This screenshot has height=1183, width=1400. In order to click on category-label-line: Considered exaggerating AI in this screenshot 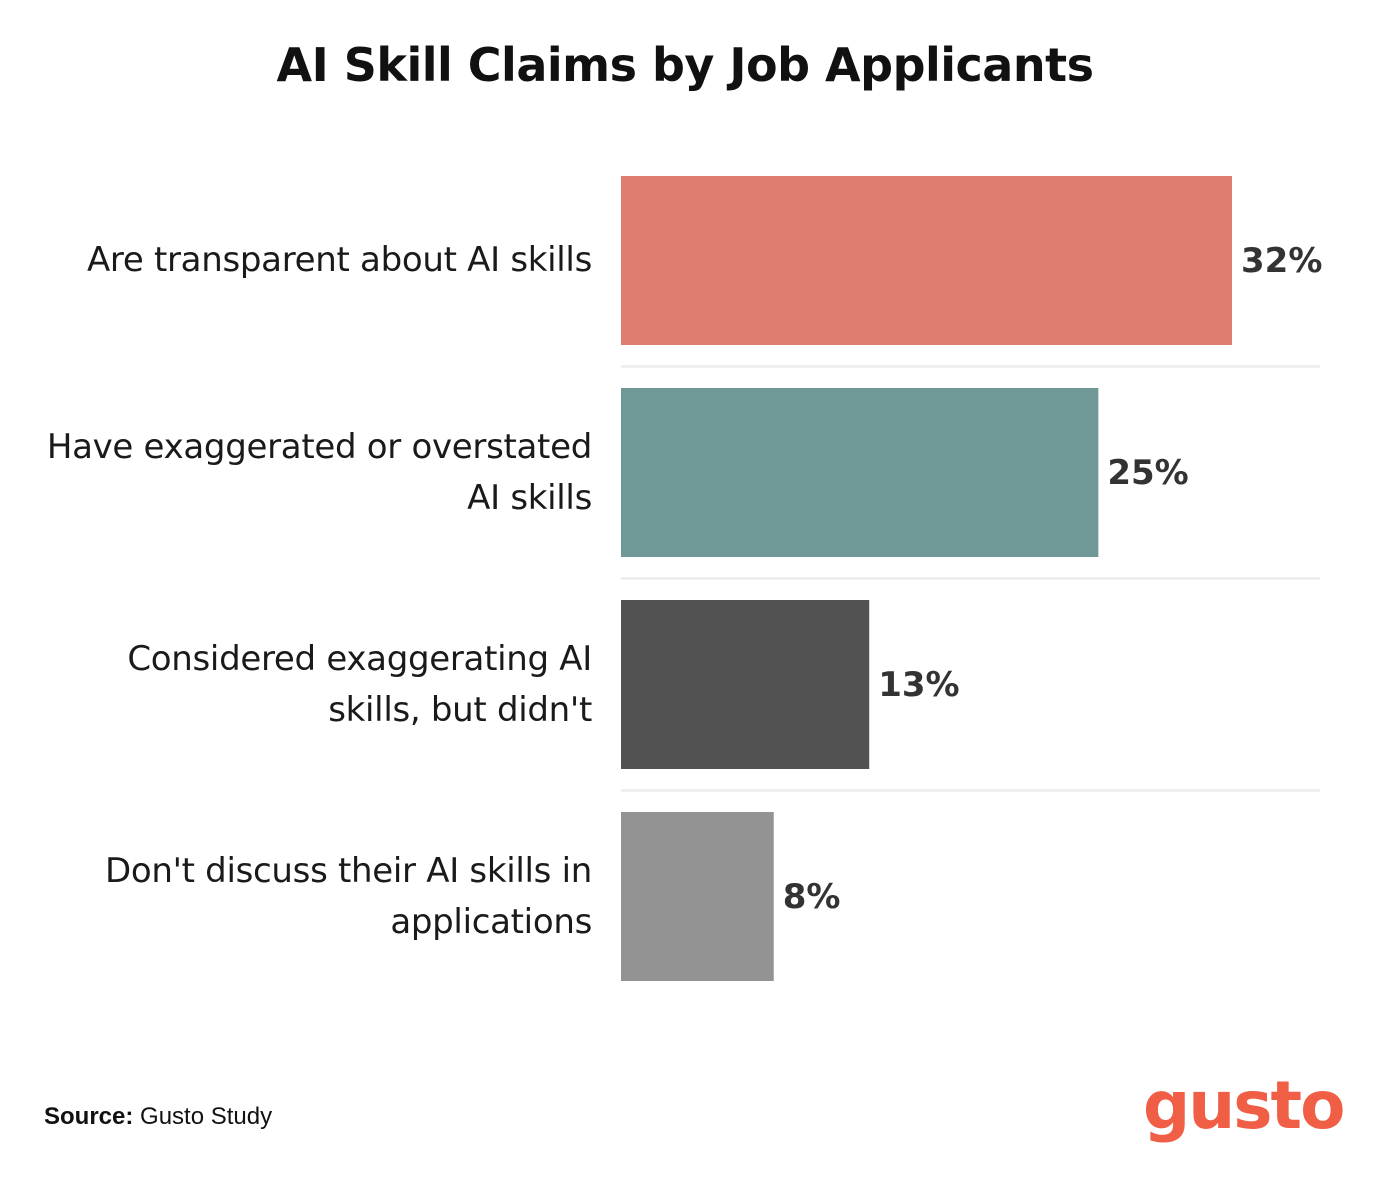, I will do `click(359, 658)`.